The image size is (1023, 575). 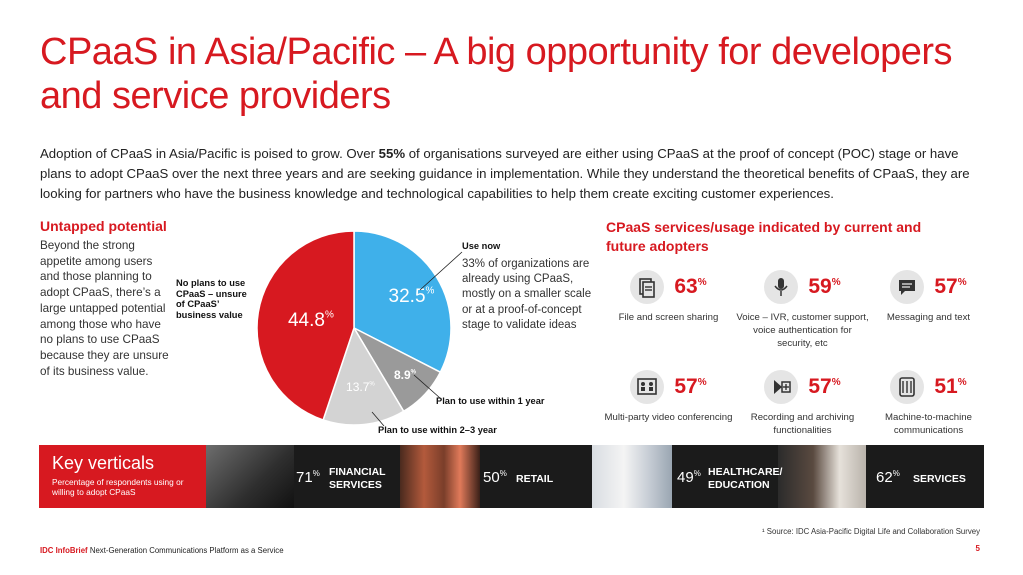 What do you see at coordinates (64, 550) in the screenshot?
I see `footer-brand: IDC InfoBrief` at bounding box center [64, 550].